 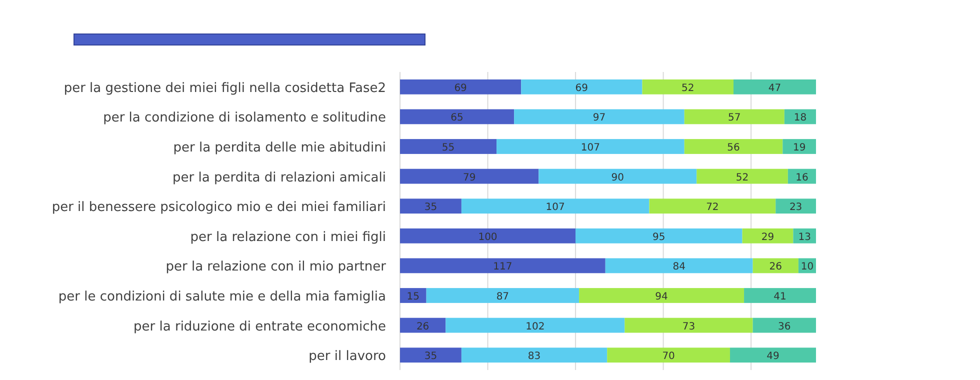 I want to click on y-tick-label: per le condizioni di salute mie e della mia famiglia, so click(x=222, y=297).